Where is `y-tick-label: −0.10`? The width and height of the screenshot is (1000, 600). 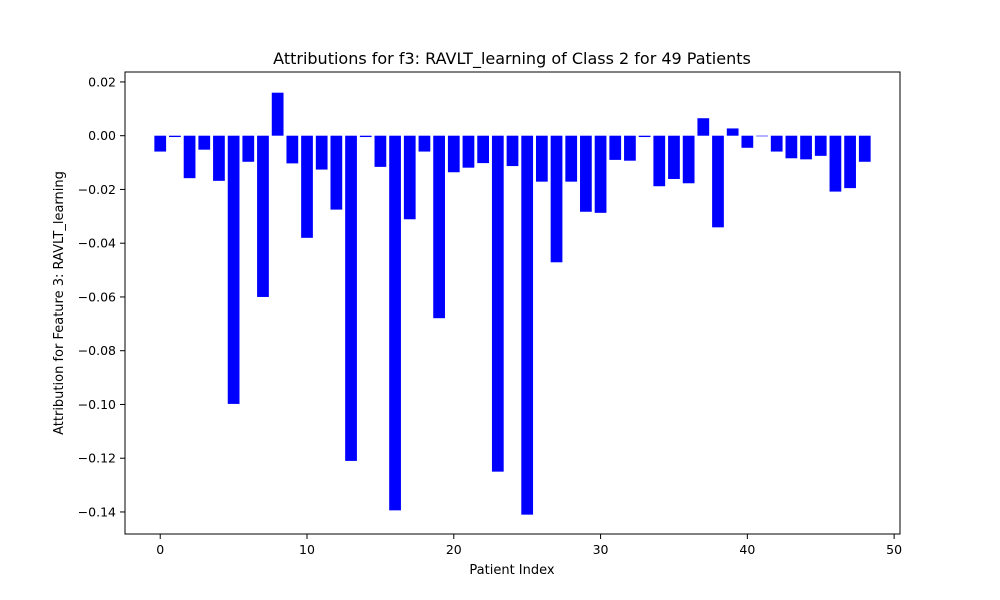
y-tick-label: −0.10 is located at coordinates (97, 404).